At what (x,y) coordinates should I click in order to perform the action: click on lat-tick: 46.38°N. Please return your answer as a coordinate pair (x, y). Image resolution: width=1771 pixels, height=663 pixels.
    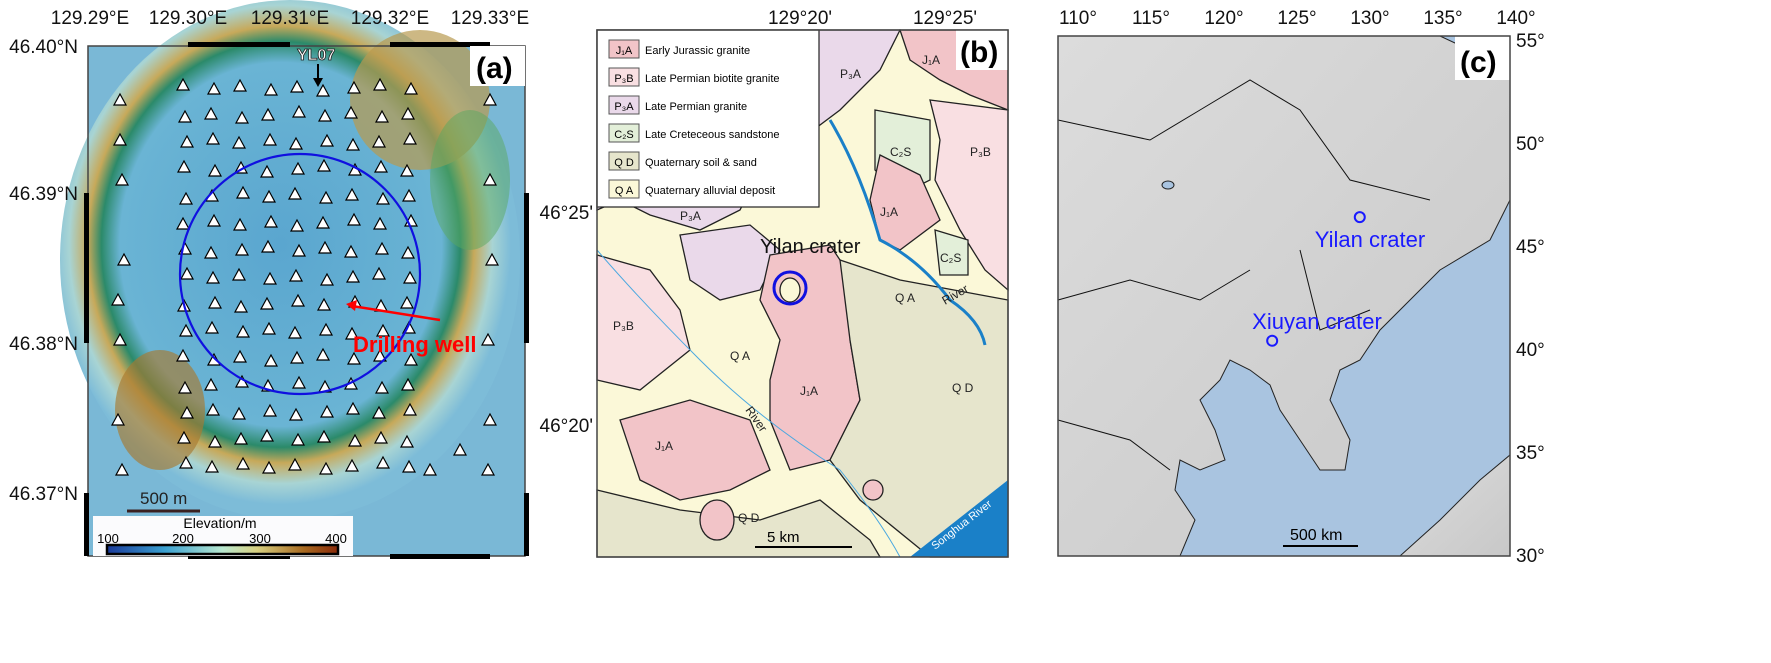
    Looking at the image, I should click on (43, 344).